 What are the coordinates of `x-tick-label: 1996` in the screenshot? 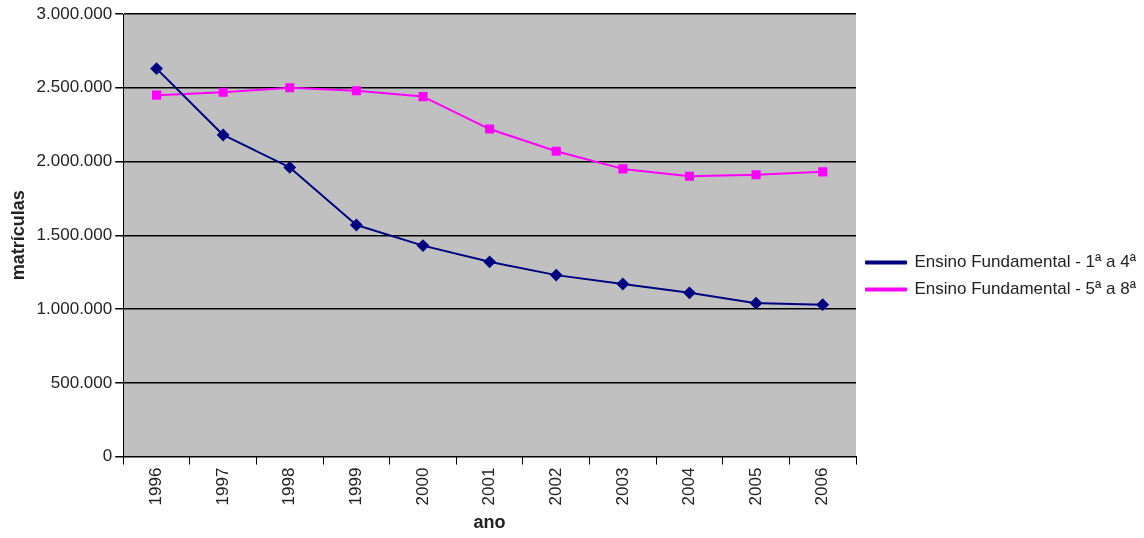 It's located at (156, 486).